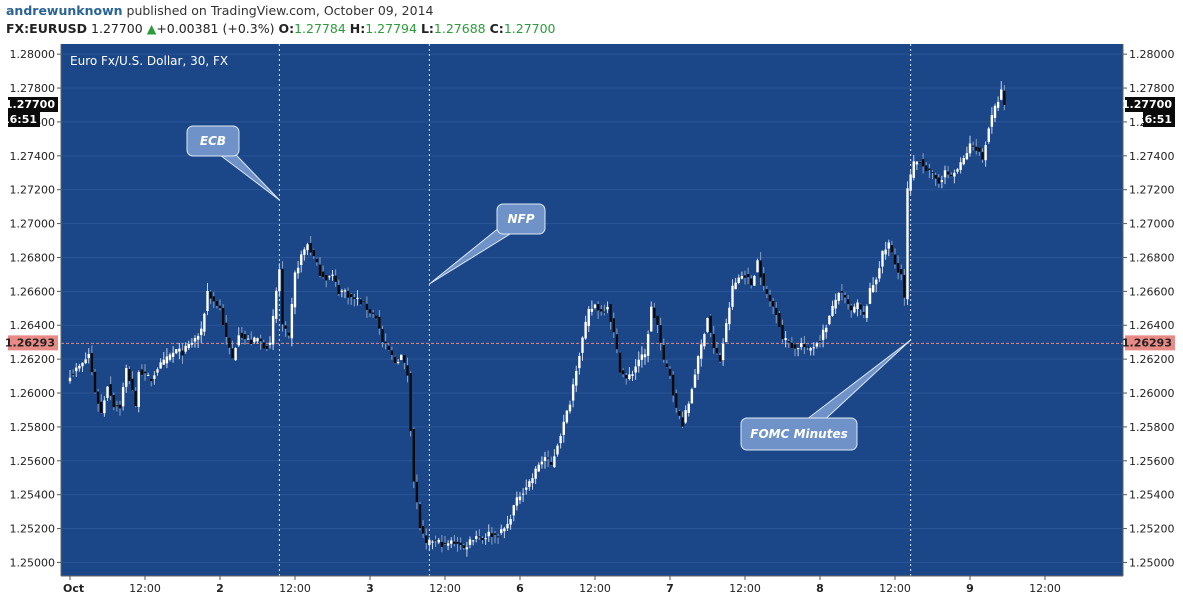 Image resolution: width=1183 pixels, height=605 pixels. Describe the element at coordinates (1152, 393) in the screenshot. I see `y-tick-label: 1.26000` at that location.